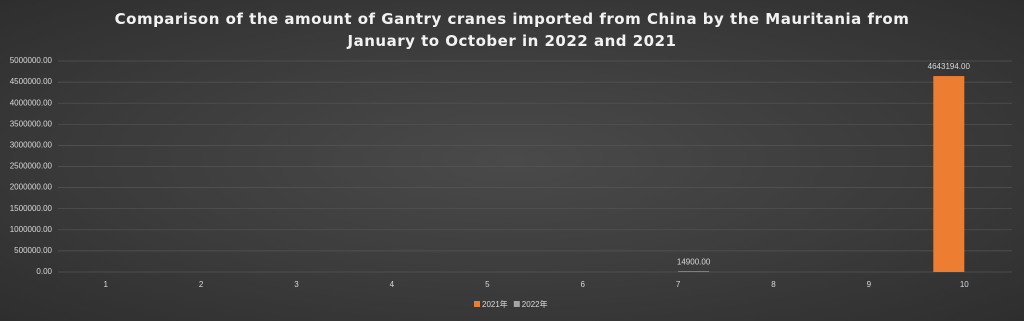 The width and height of the screenshot is (1024, 321). I want to click on y-tick-label: 500000.00, so click(33, 250).